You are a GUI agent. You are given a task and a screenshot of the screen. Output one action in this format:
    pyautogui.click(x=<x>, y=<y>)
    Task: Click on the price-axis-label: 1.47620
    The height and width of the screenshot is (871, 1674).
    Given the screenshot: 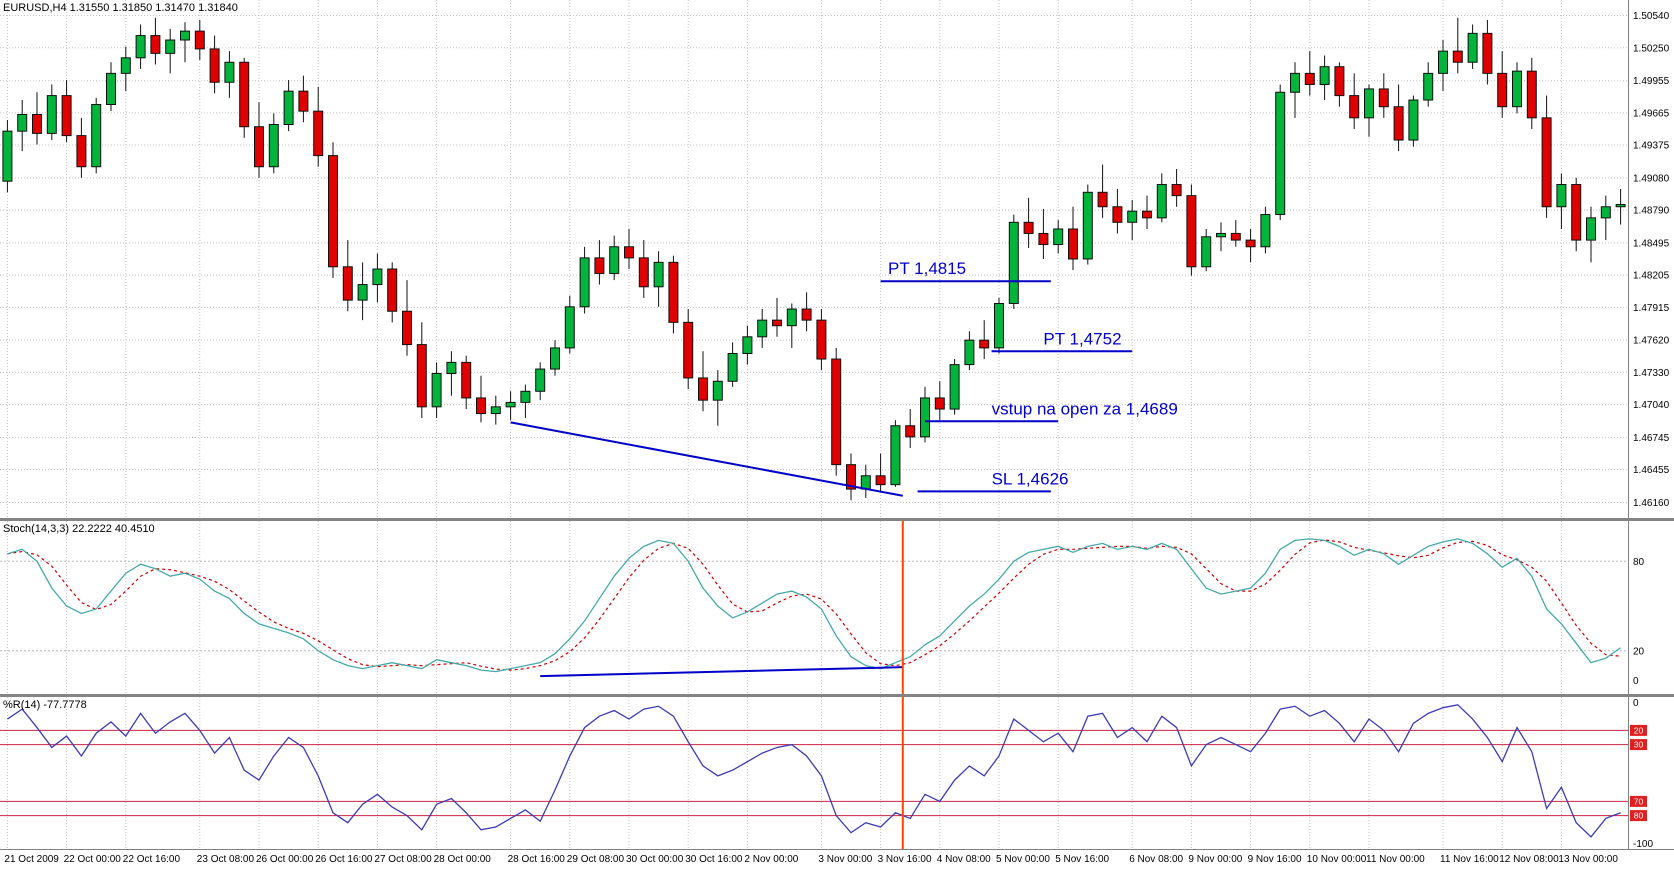 What is the action you would take?
    pyautogui.click(x=1651, y=341)
    